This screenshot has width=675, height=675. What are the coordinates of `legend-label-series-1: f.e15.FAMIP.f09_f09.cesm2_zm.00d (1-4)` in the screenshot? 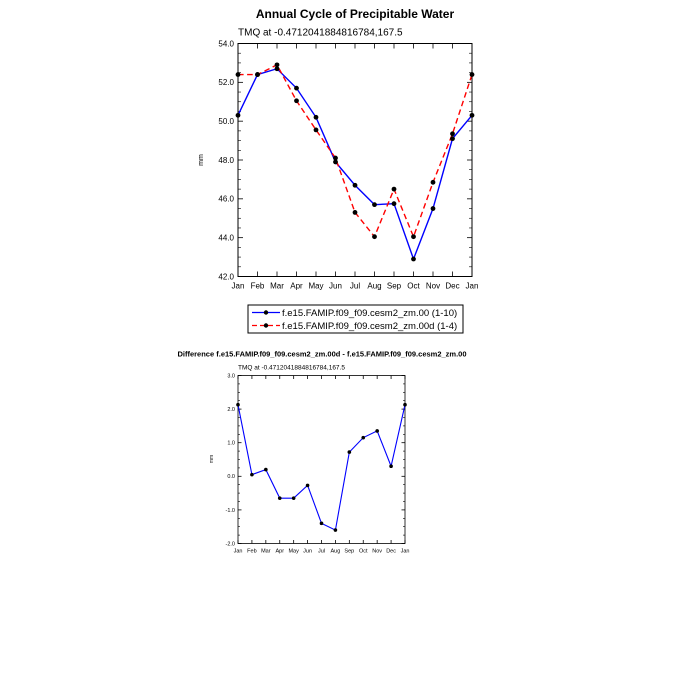 It's located at (369, 326).